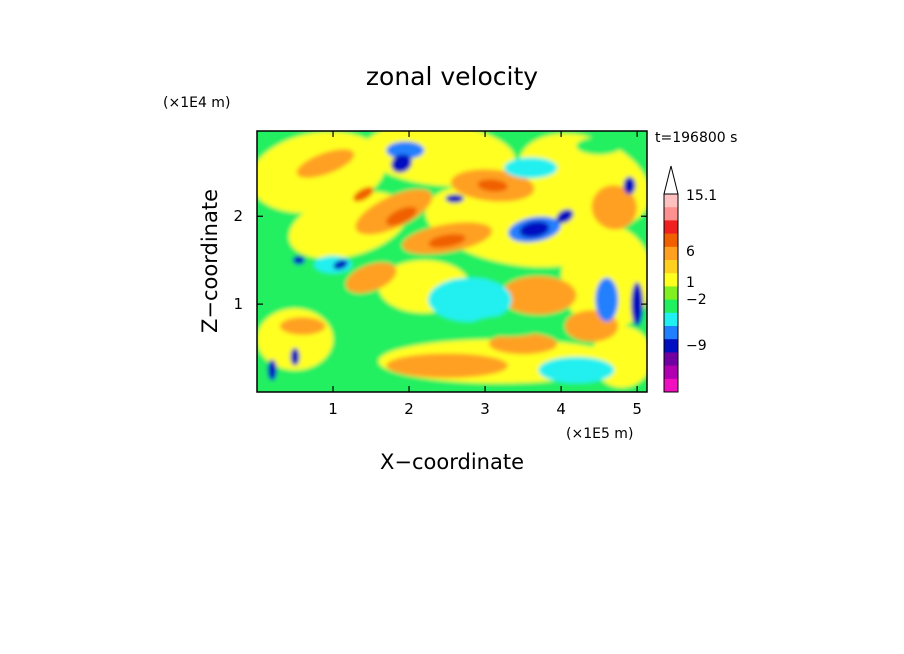 The width and height of the screenshot is (904, 654). Describe the element at coordinates (196, 103) in the screenshot. I see `y-unit-label: (×1E4 m)` at that location.